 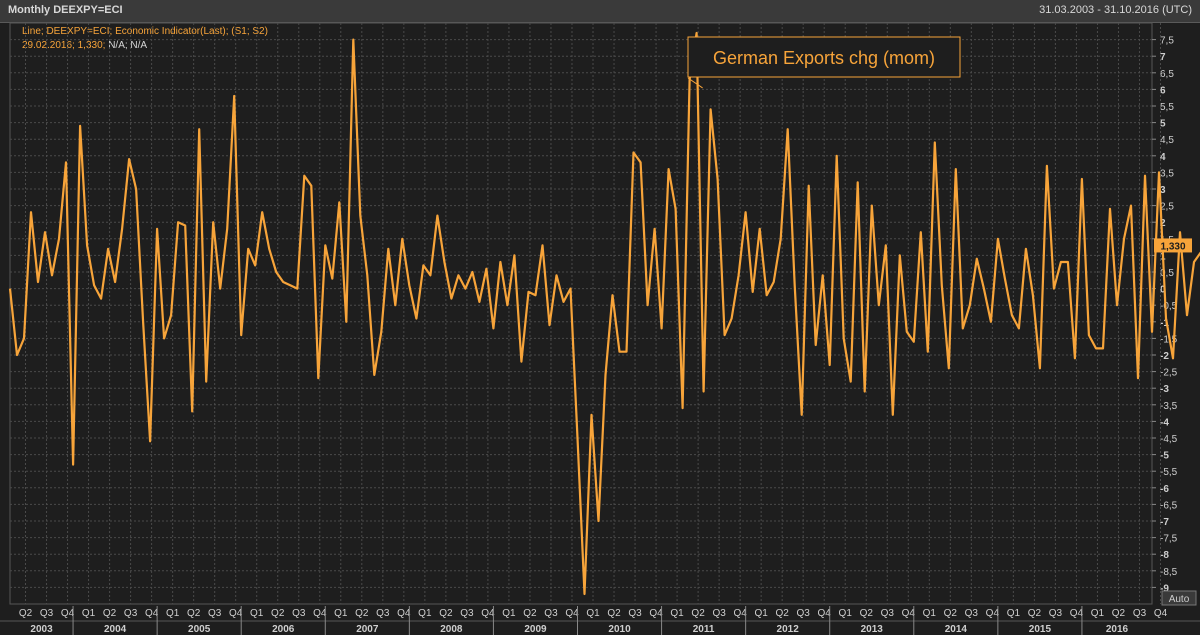 I want to click on y-tick-label: 2,5, so click(x=1167, y=207).